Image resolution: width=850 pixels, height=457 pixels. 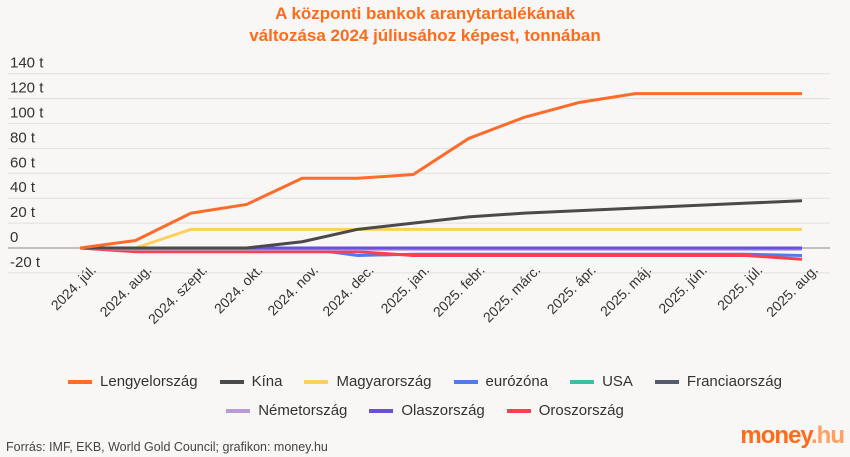 I want to click on legend-item: Kína, so click(x=251, y=381).